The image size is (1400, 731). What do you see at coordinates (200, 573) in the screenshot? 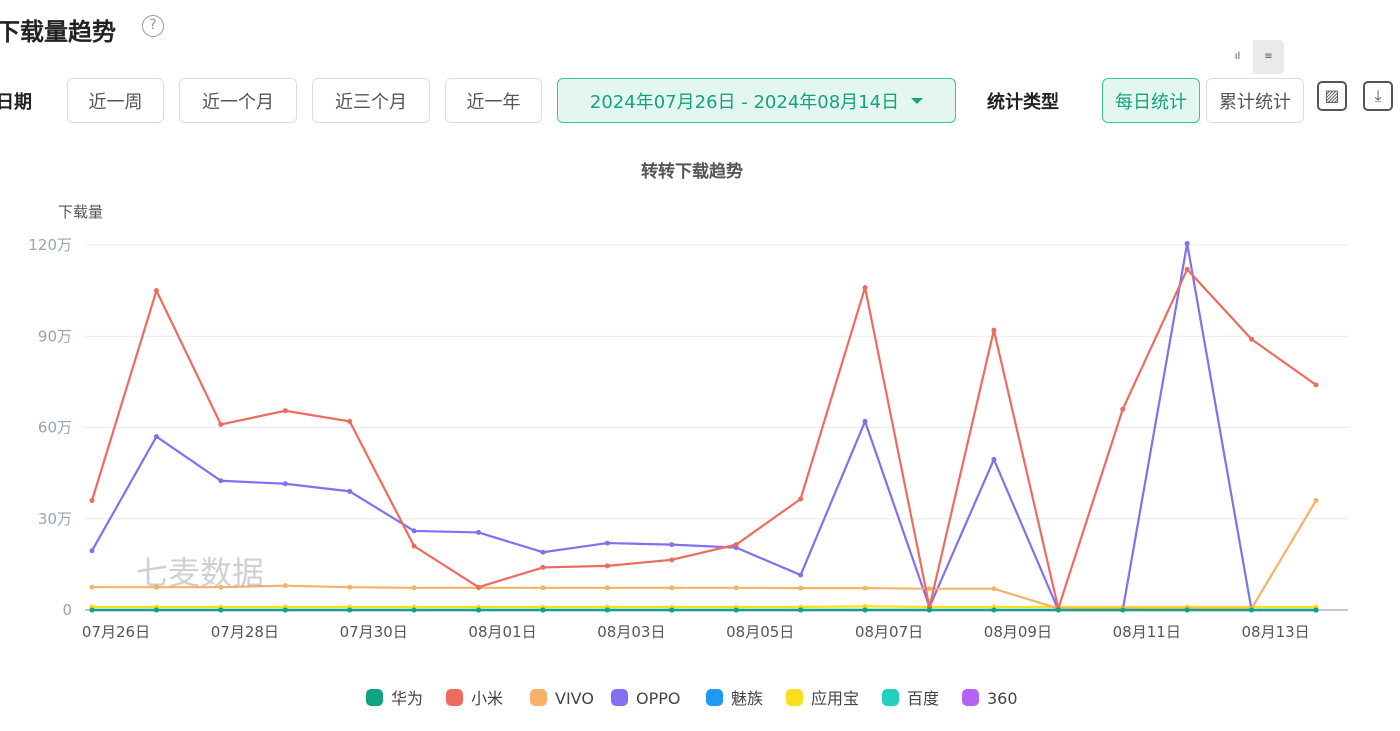
I see `watermark: 七麦数据` at bounding box center [200, 573].